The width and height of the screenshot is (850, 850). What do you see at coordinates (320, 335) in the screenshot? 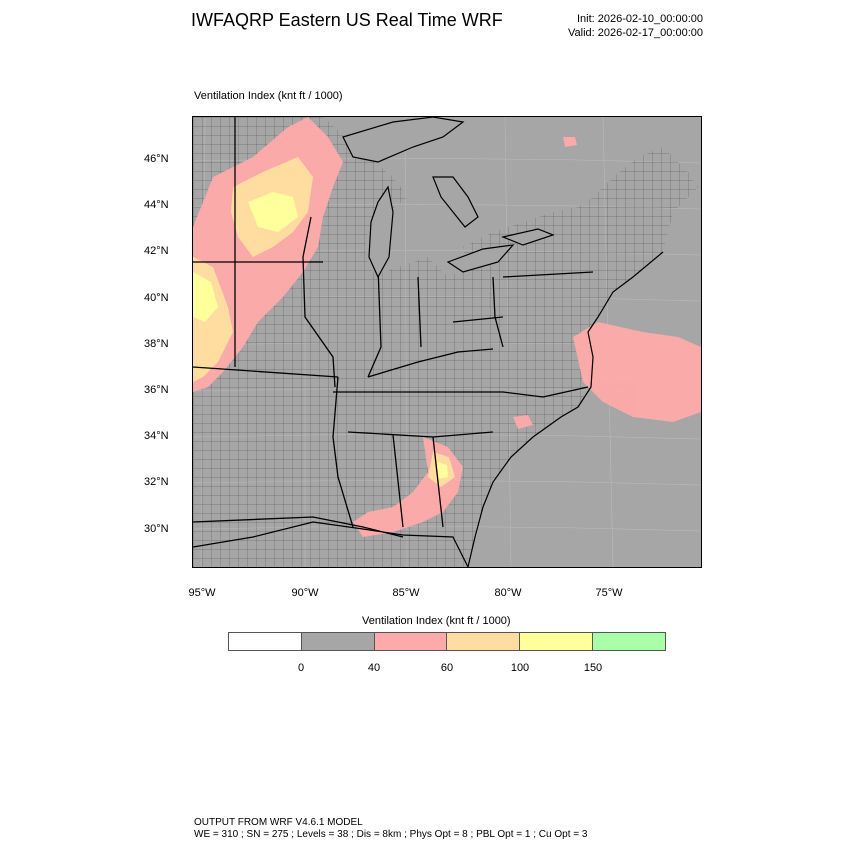
I see `ventilation-yellow-zones` at bounding box center [320, 335].